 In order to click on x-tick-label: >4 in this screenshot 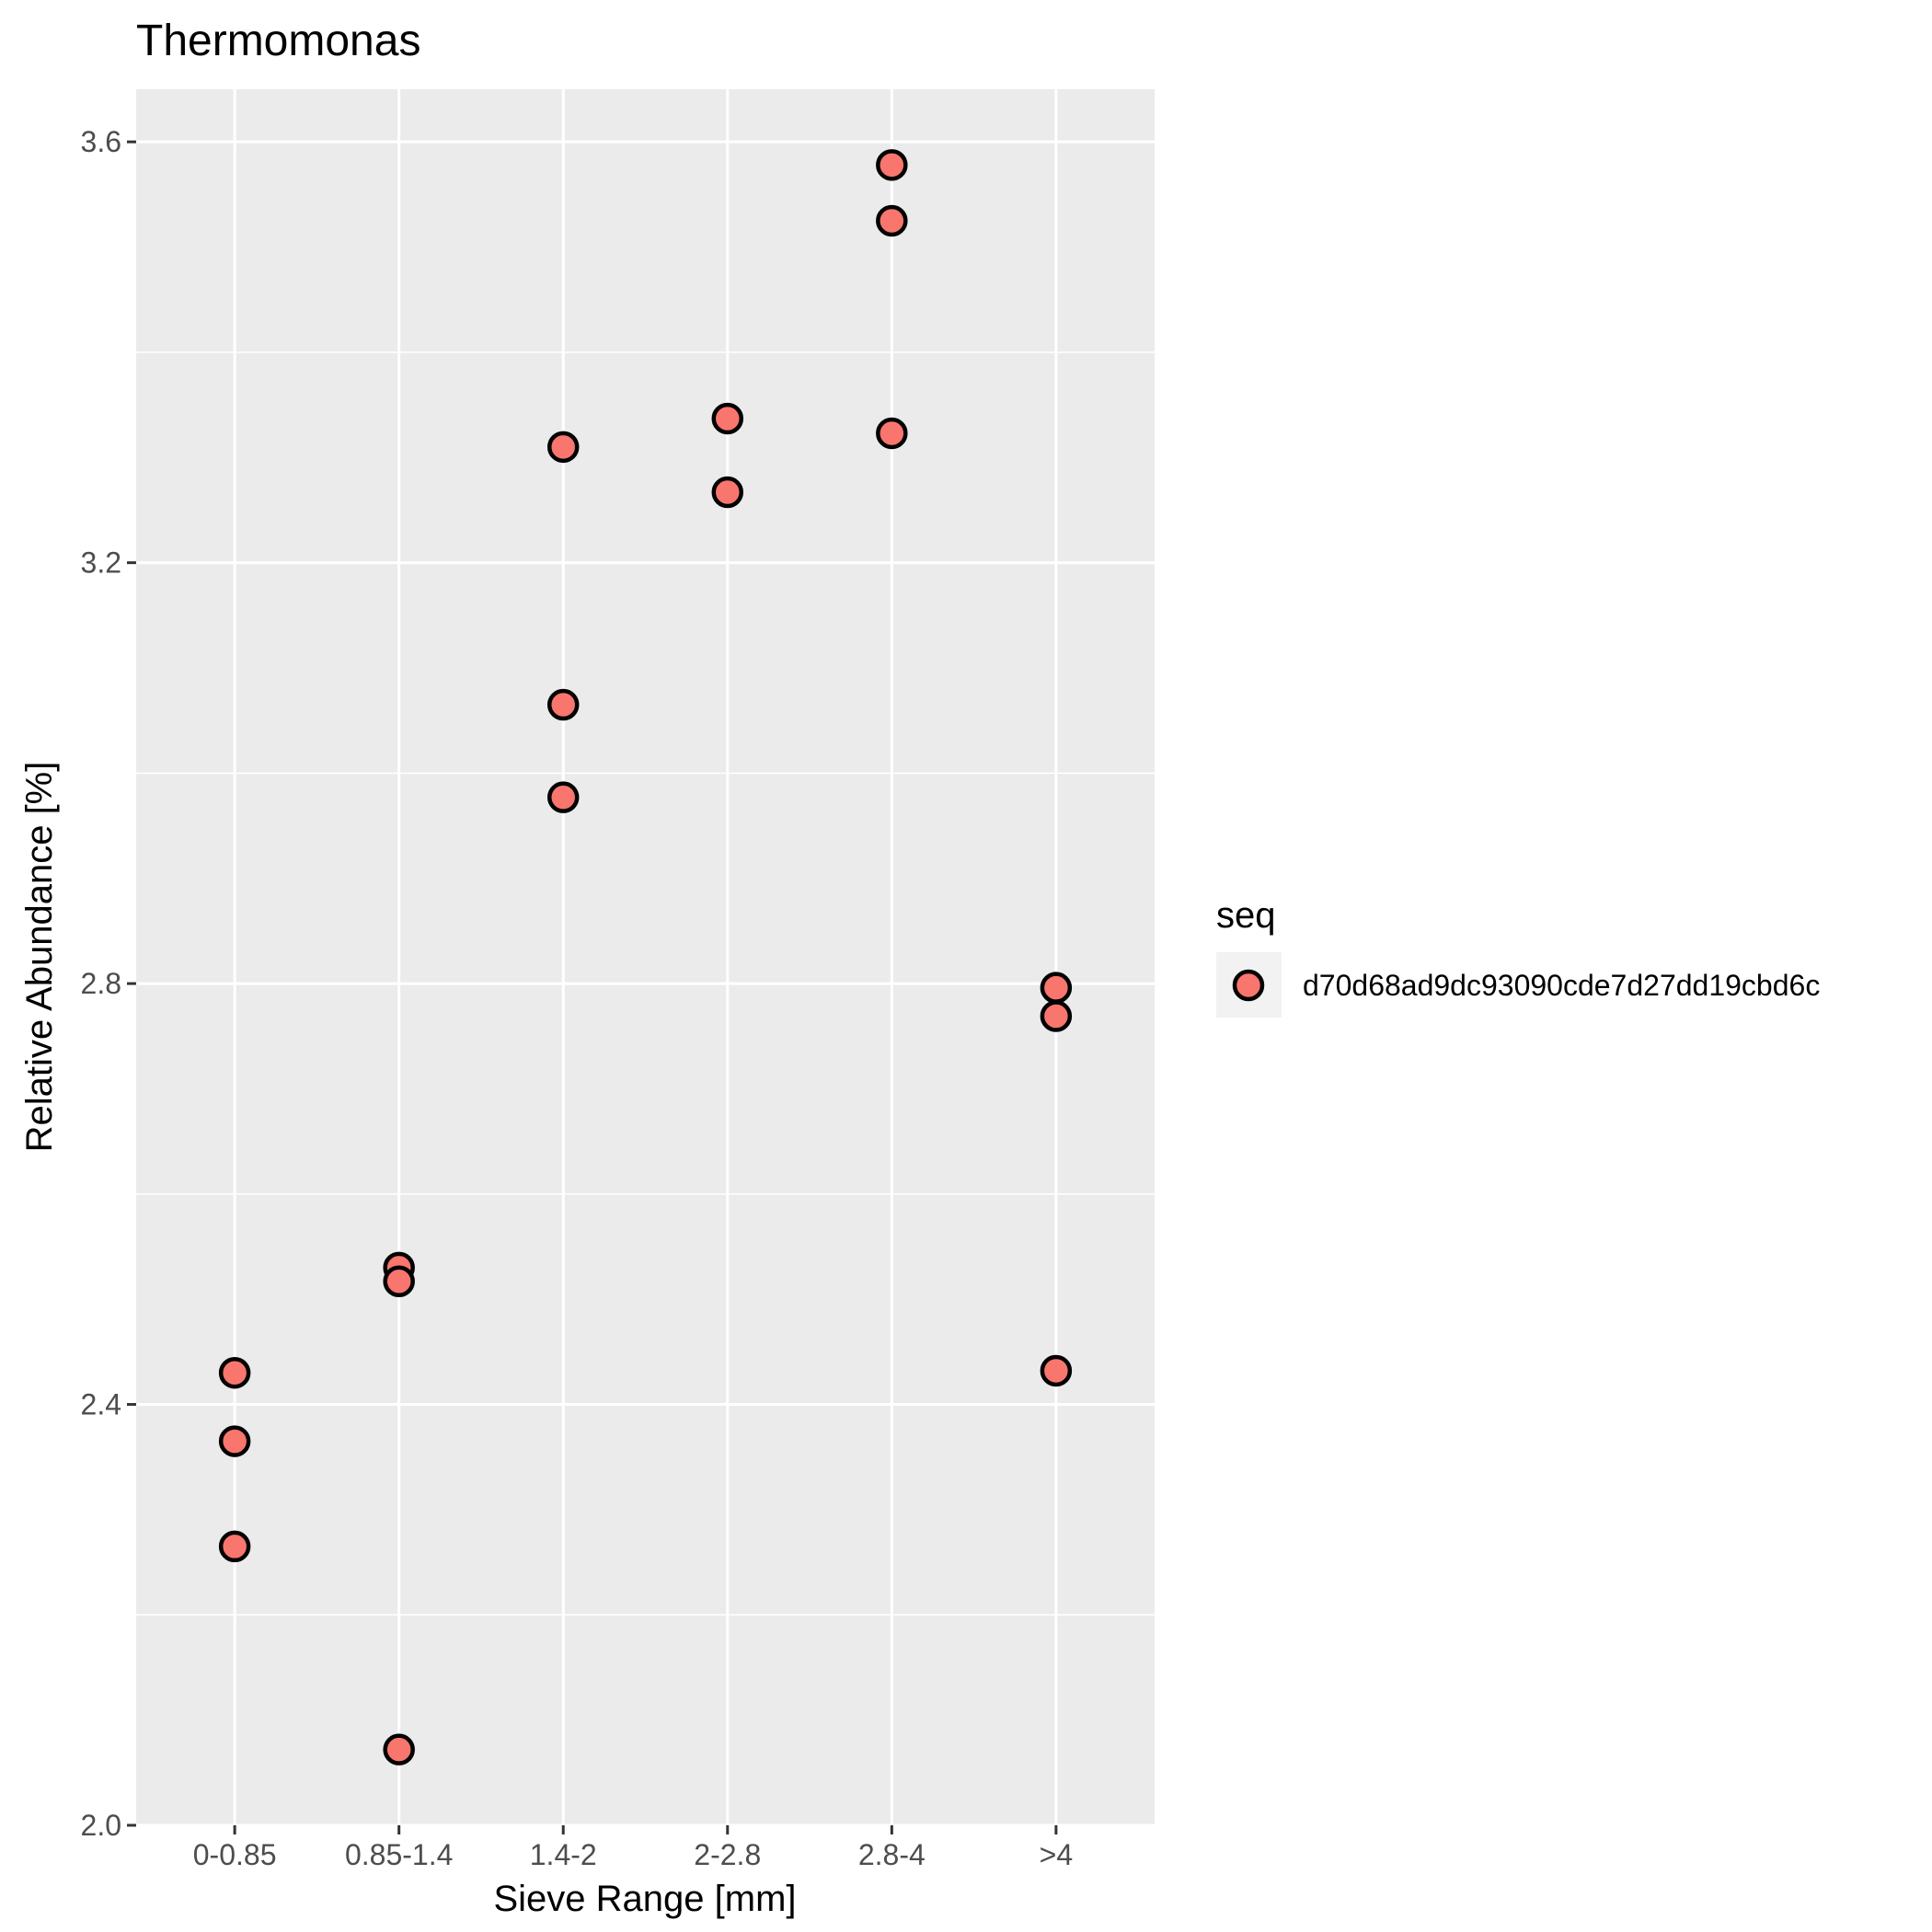, I will do `click(1056, 1854)`.